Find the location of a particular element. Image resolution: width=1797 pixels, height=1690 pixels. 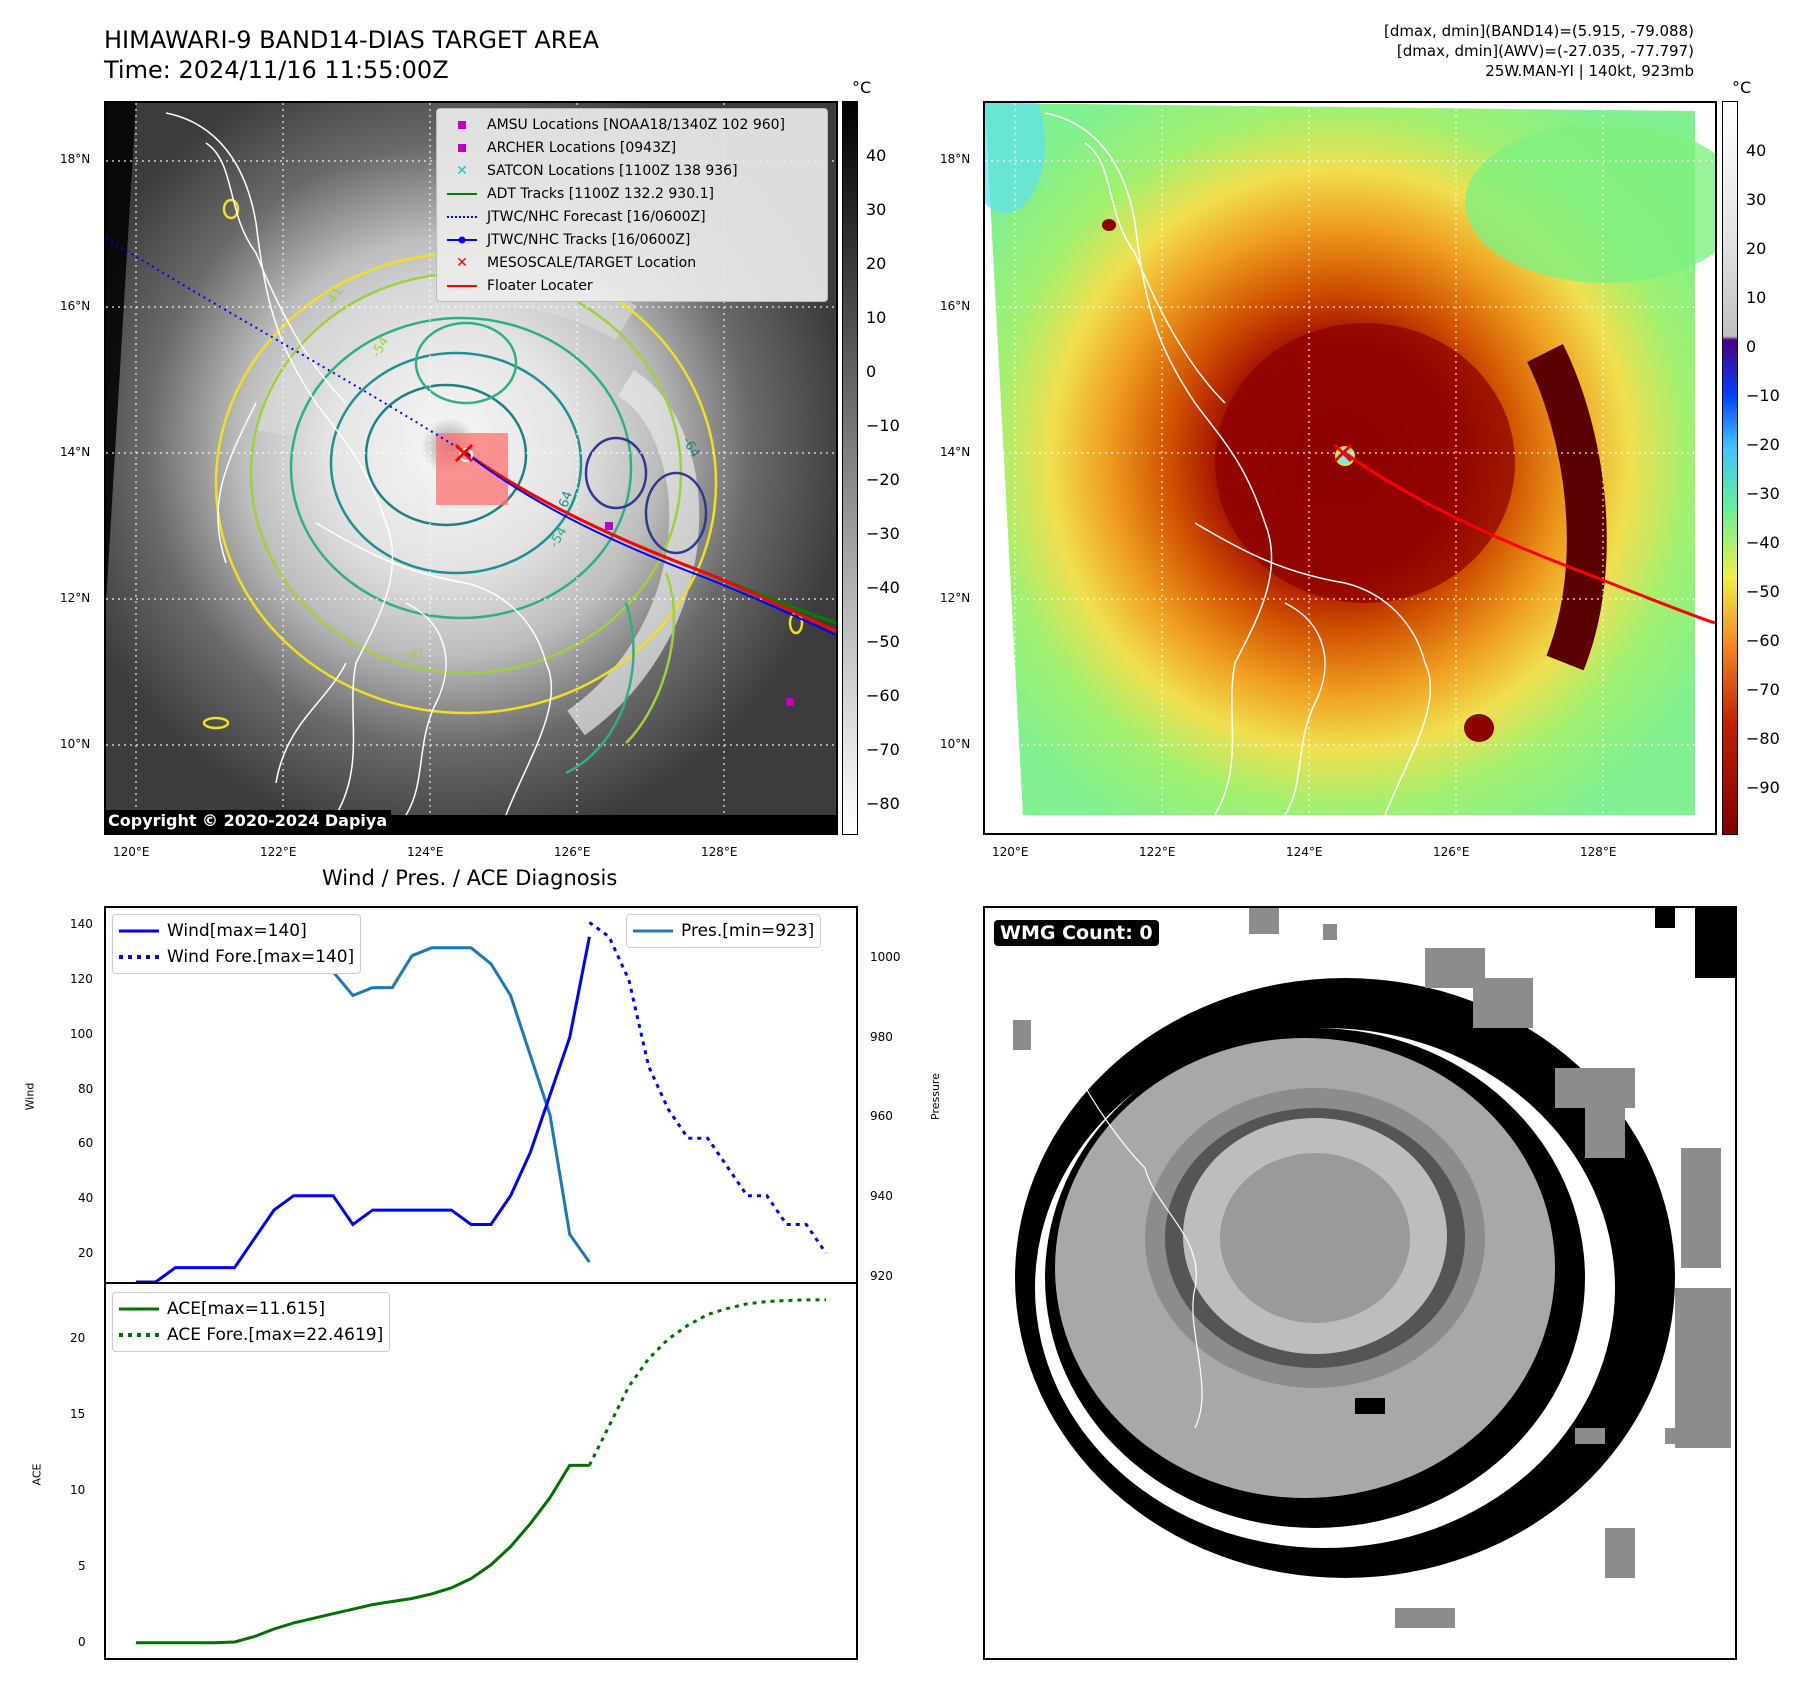

legend-item-forecast: JTWC/NHC Forecast [16/0600Z] is located at coordinates (632, 216).